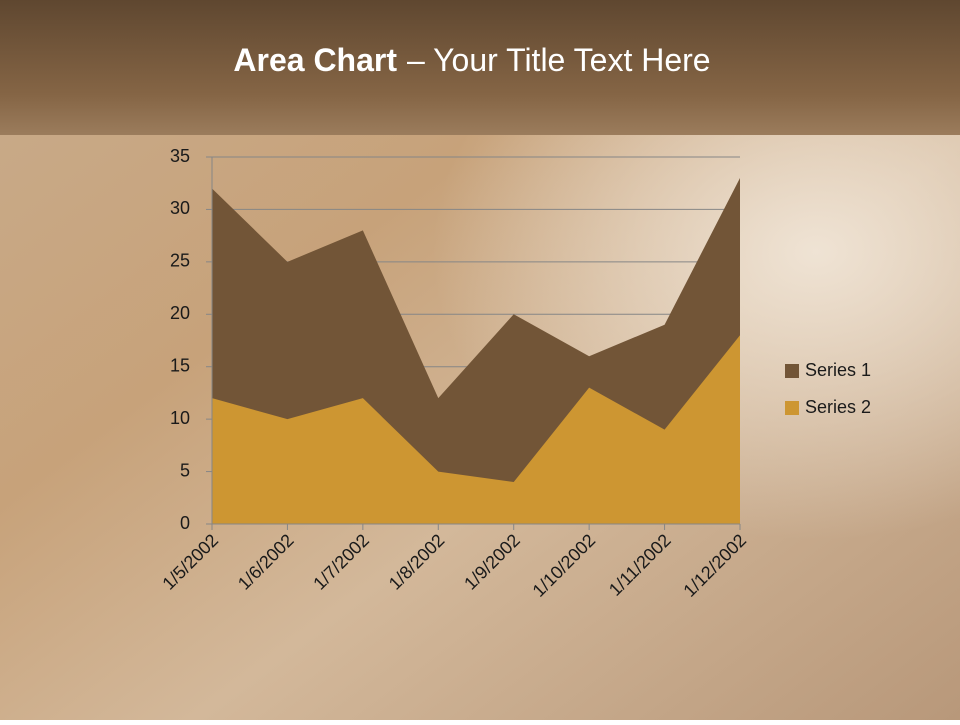 The height and width of the screenshot is (725, 960). Describe the element at coordinates (185, 470) in the screenshot. I see `y-tick-label: 5` at that location.